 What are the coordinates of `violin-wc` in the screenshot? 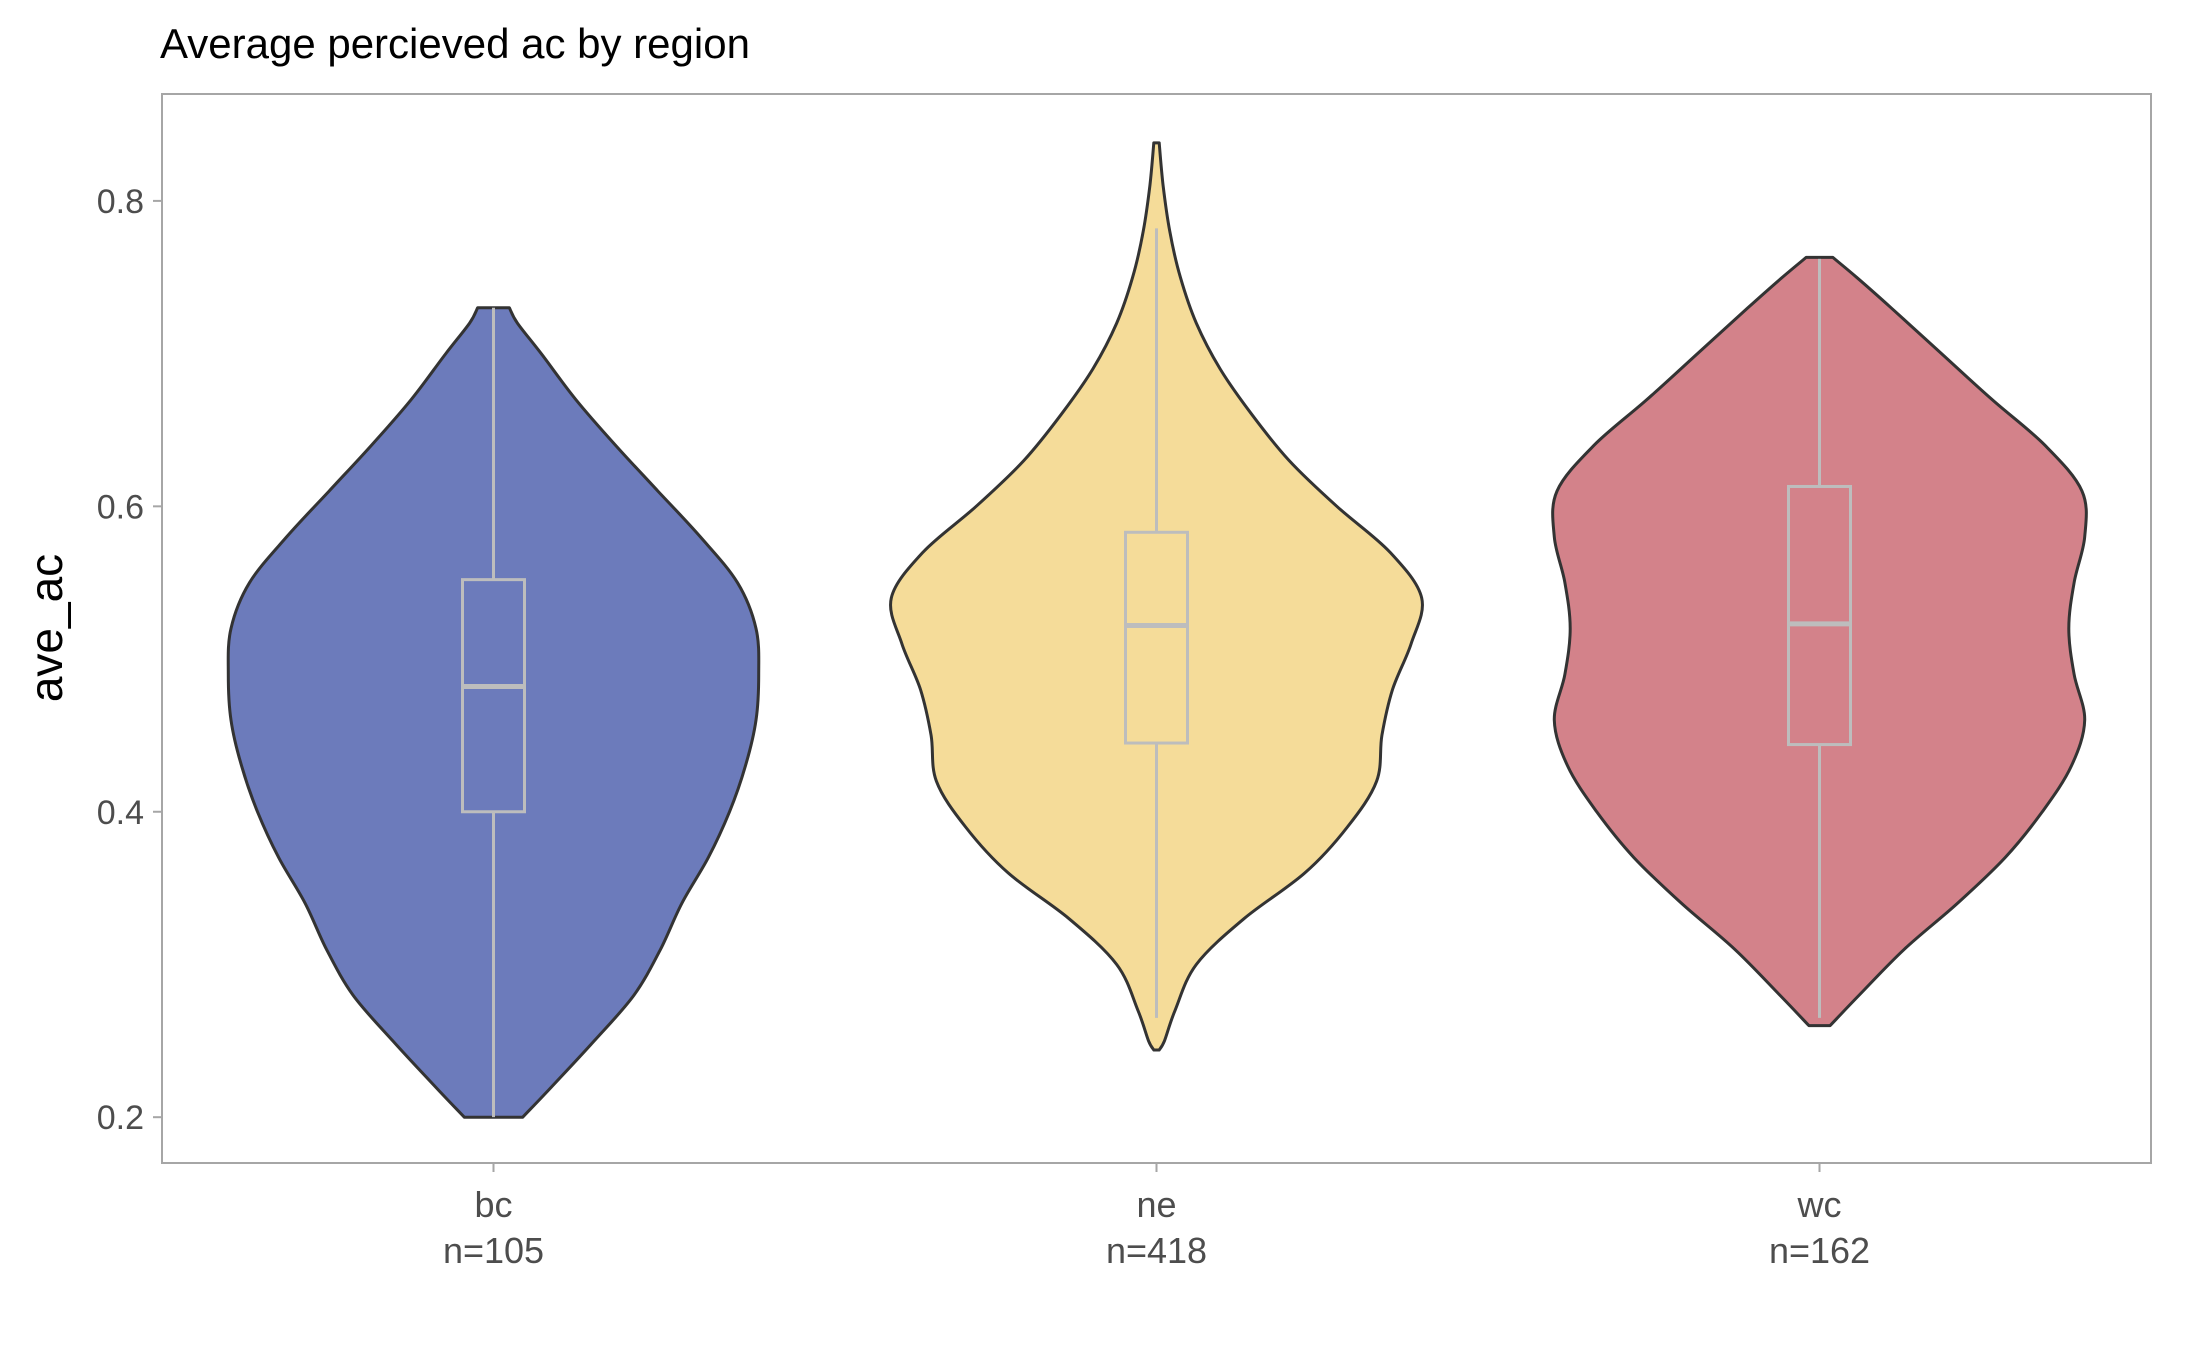 It's located at (1819, 641).